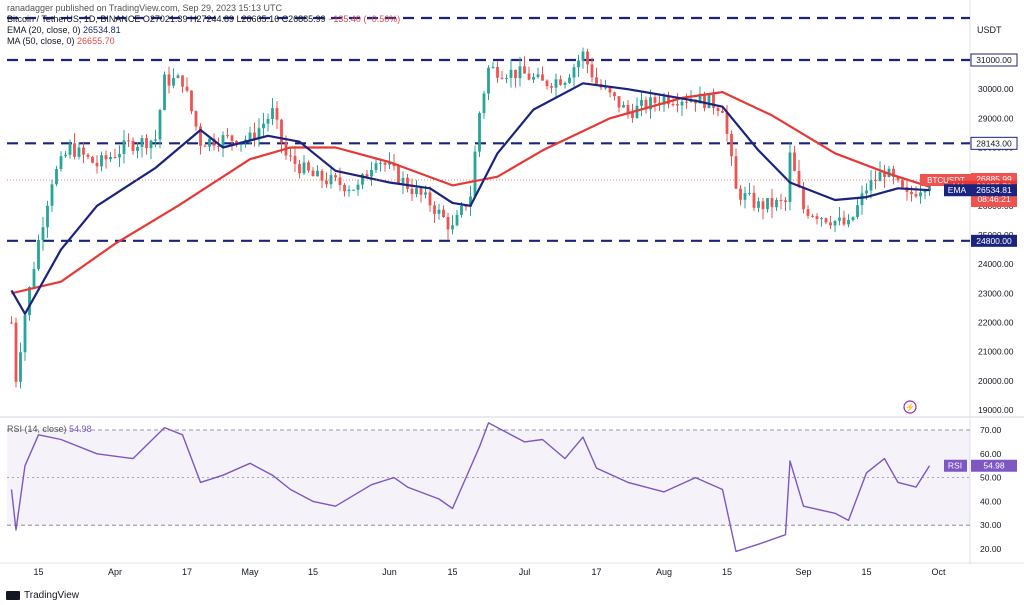  Describe the element at coordinates (64, 30) in the screenshot. I see `ema-legend: EMA (20, close, 0) 26534.81` at that location.